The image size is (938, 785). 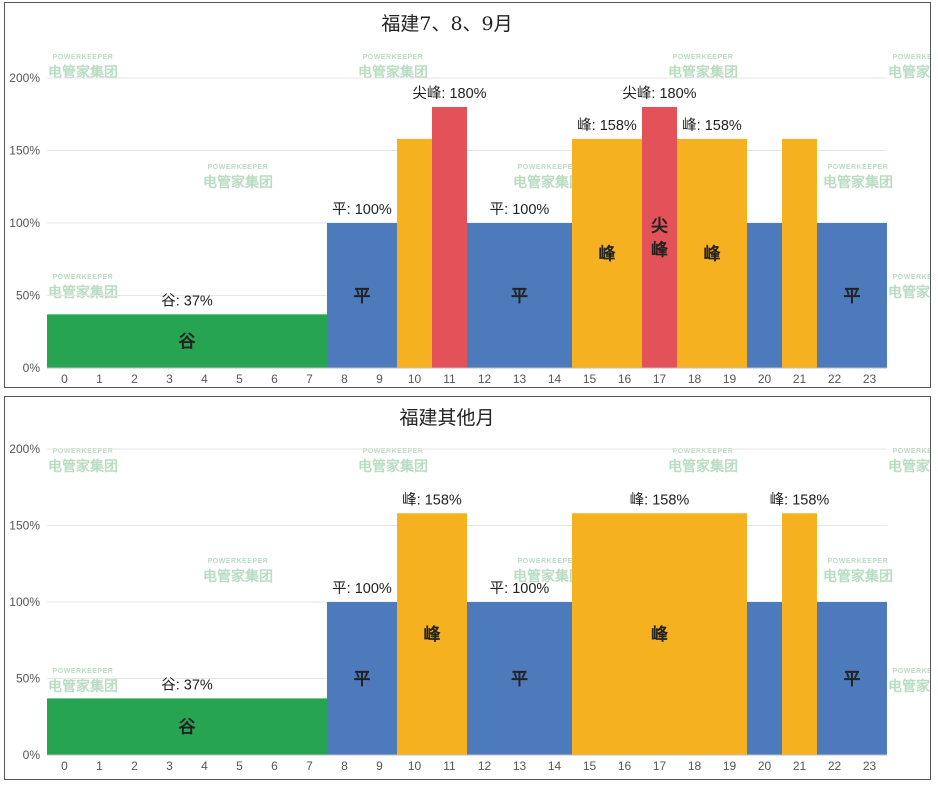 I want to click on x-tick-label: 18, so click(x=695, y=766).